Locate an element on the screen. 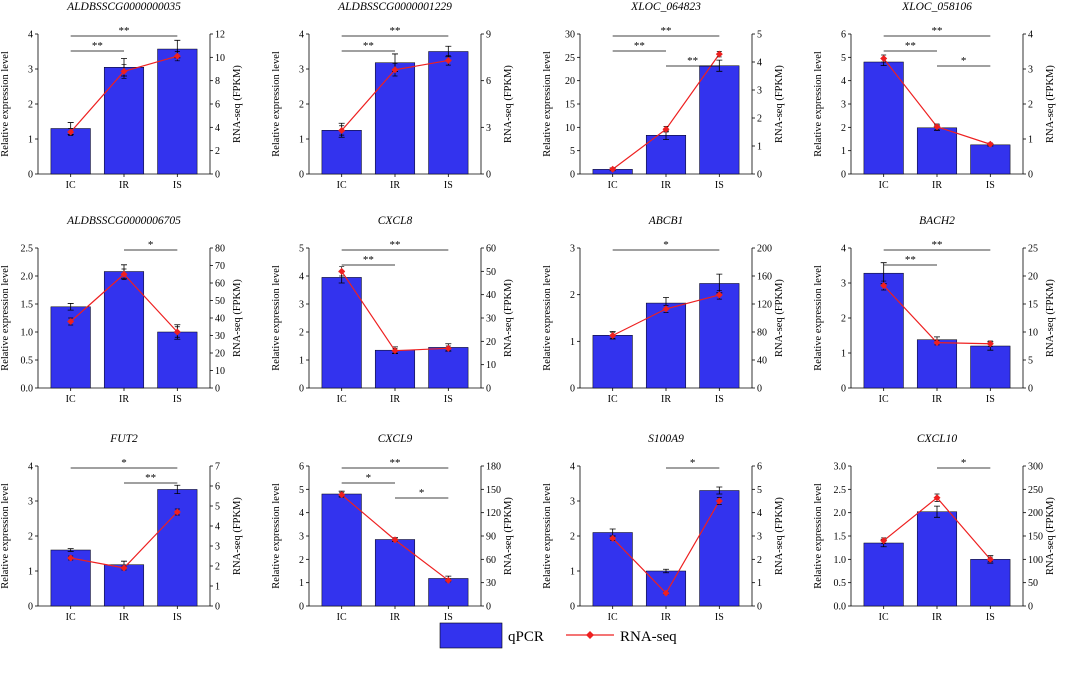 The height and width of the screenshot is (673, 1084). y-tick-label: 25 is located at coordinates (570, 58).